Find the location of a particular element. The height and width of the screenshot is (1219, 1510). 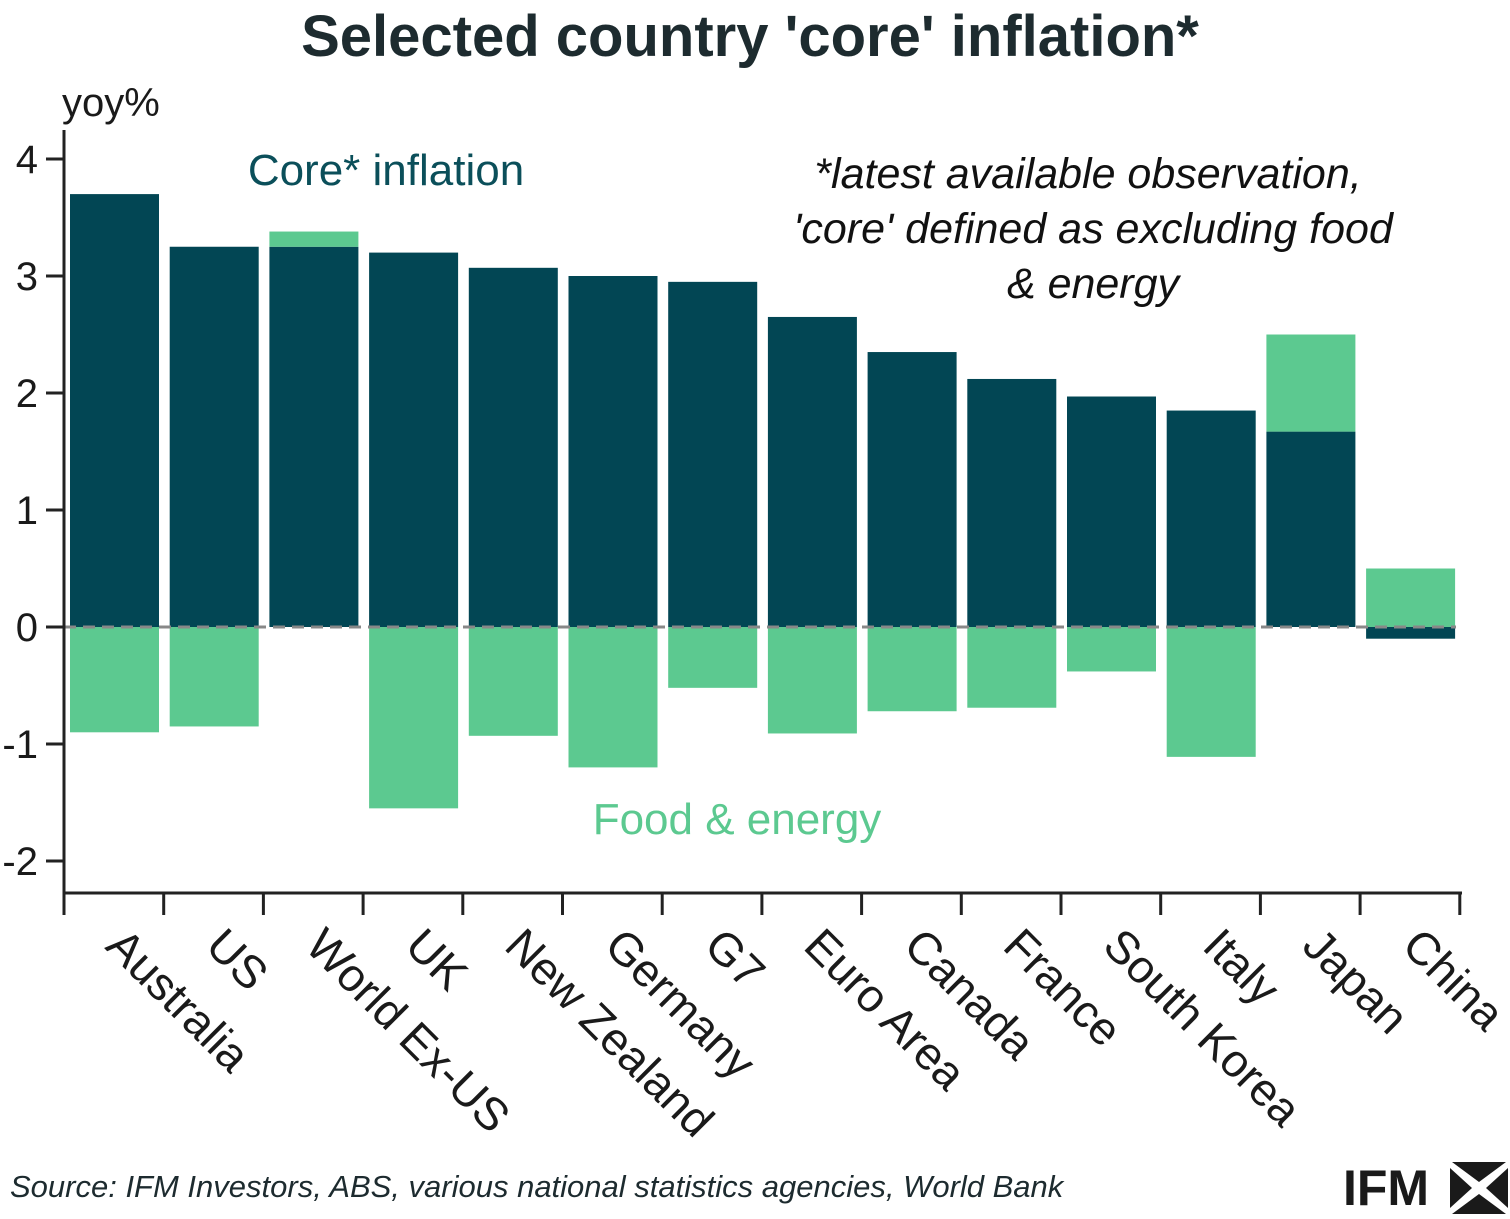

bar-food-energy-us is located at coordinates (214, 677).